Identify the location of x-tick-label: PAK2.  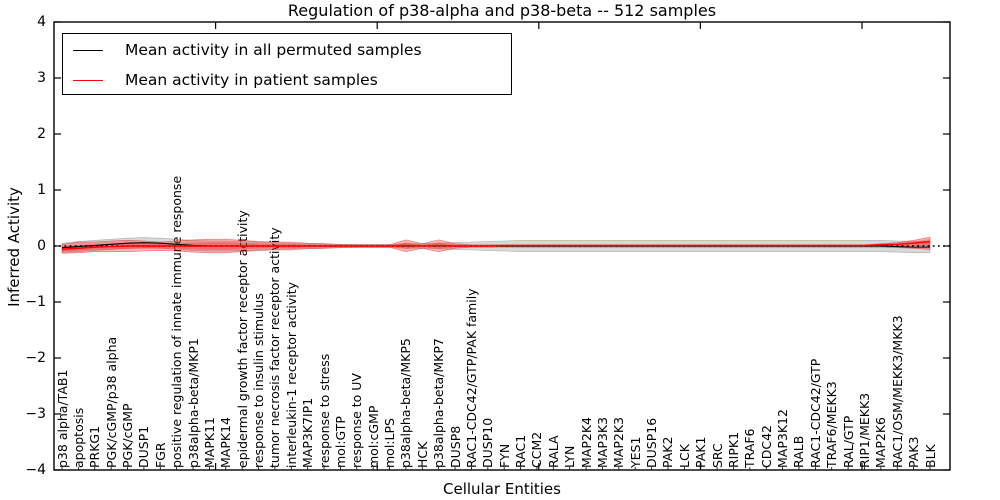
(668, 452).